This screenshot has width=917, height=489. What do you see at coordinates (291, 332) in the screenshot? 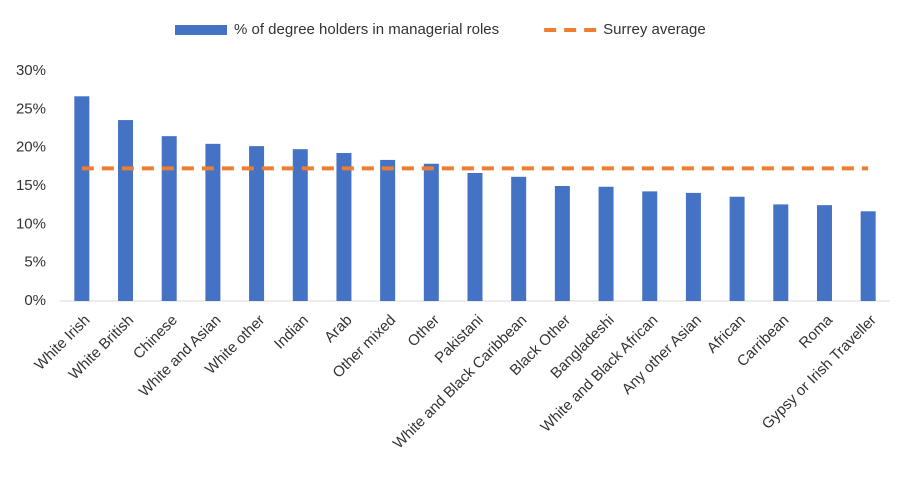
I see `x-tick-label: Indian` at bounding box center [291, 332].